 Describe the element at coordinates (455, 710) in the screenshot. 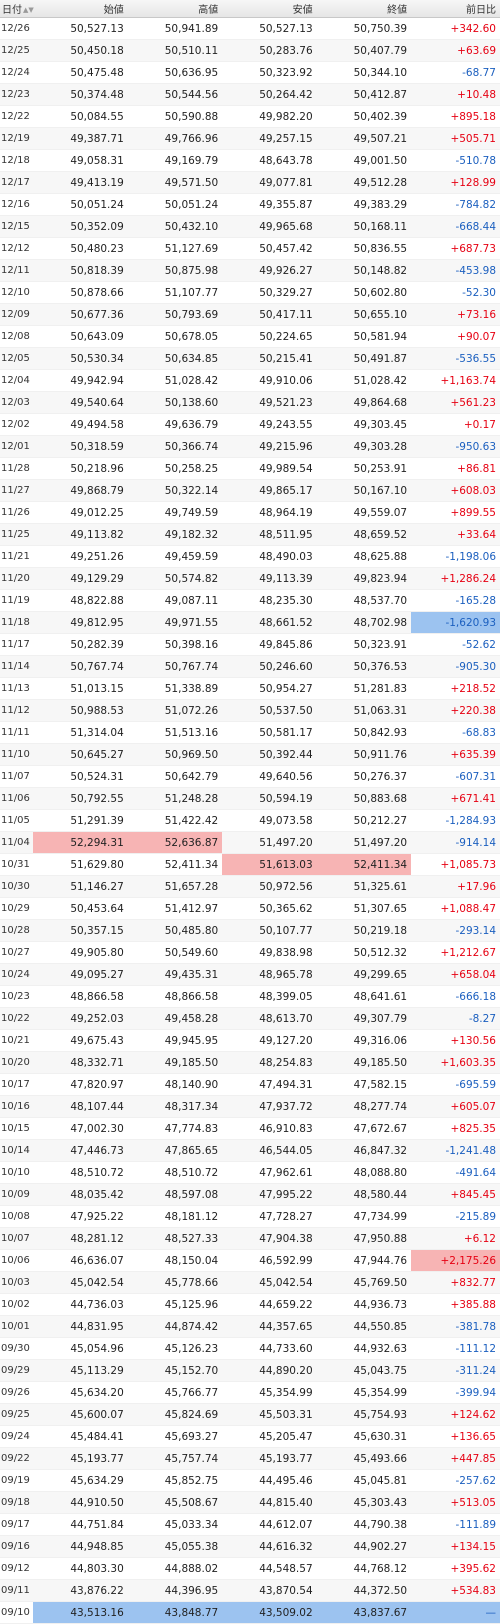

I see `cell-change: +220.38` at that location.